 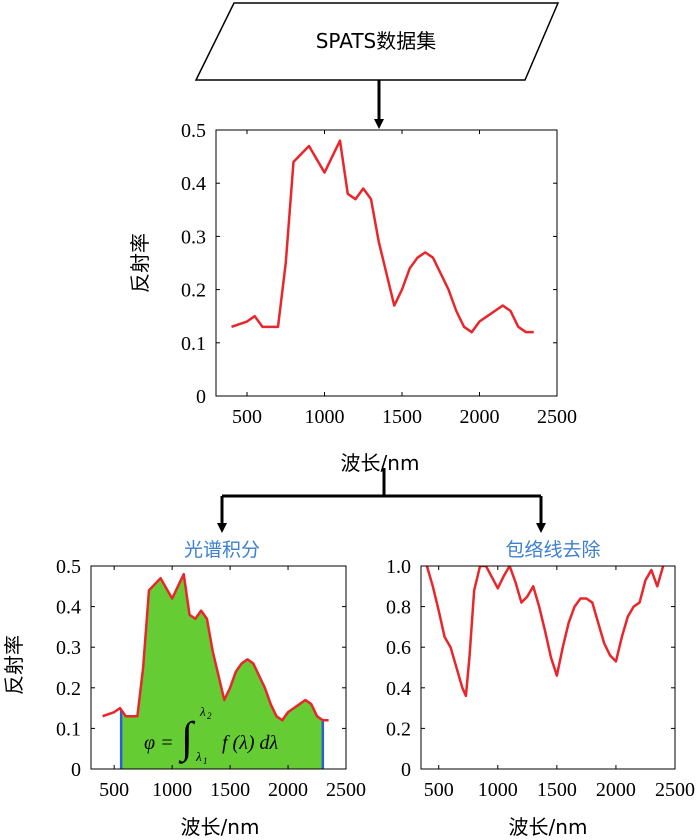 What do you see at coordinates (398, 567) in the screenshot?
I see `y-tick-label: 1.0` at bounding box center [398, 567].